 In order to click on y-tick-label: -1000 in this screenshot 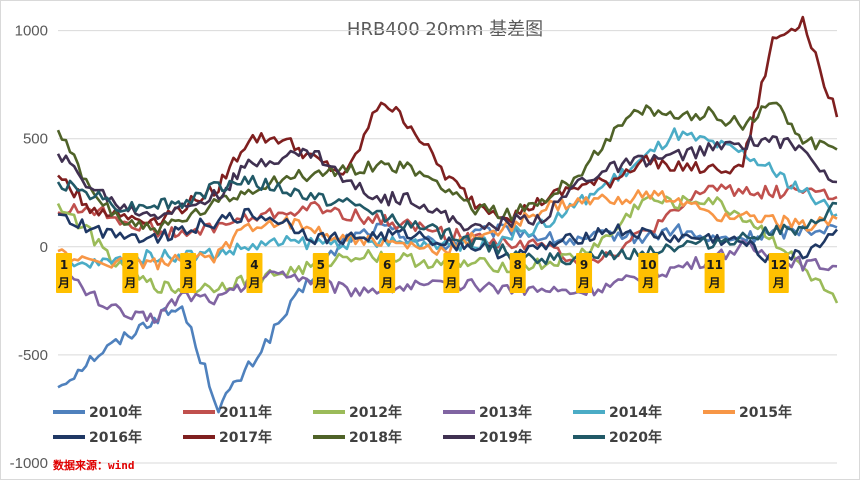, I will do `click(29, 463)`.